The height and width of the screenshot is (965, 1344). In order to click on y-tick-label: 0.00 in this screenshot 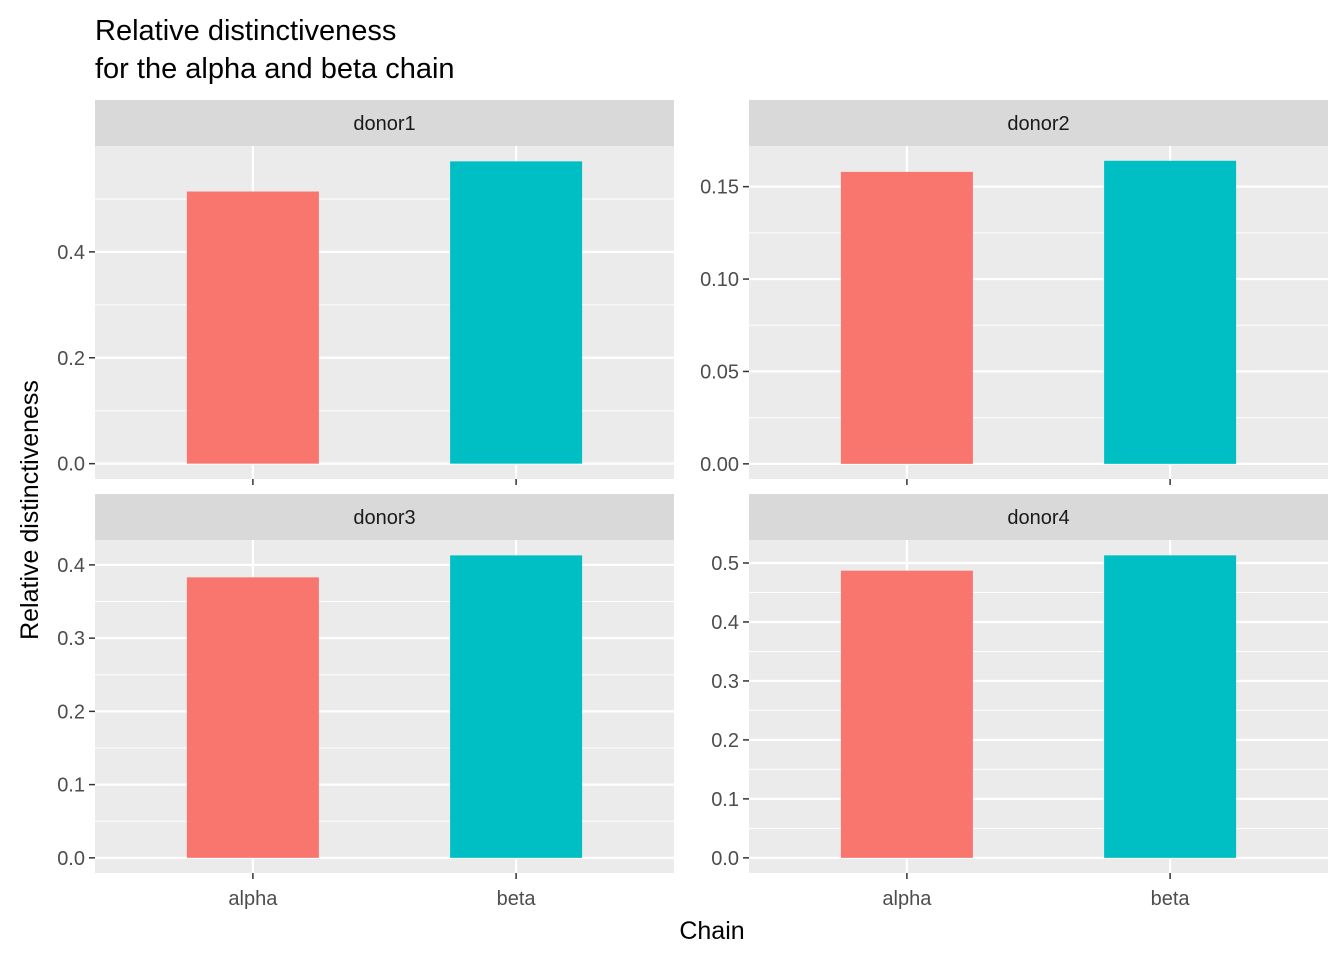, I will do `click(719, 465)`.